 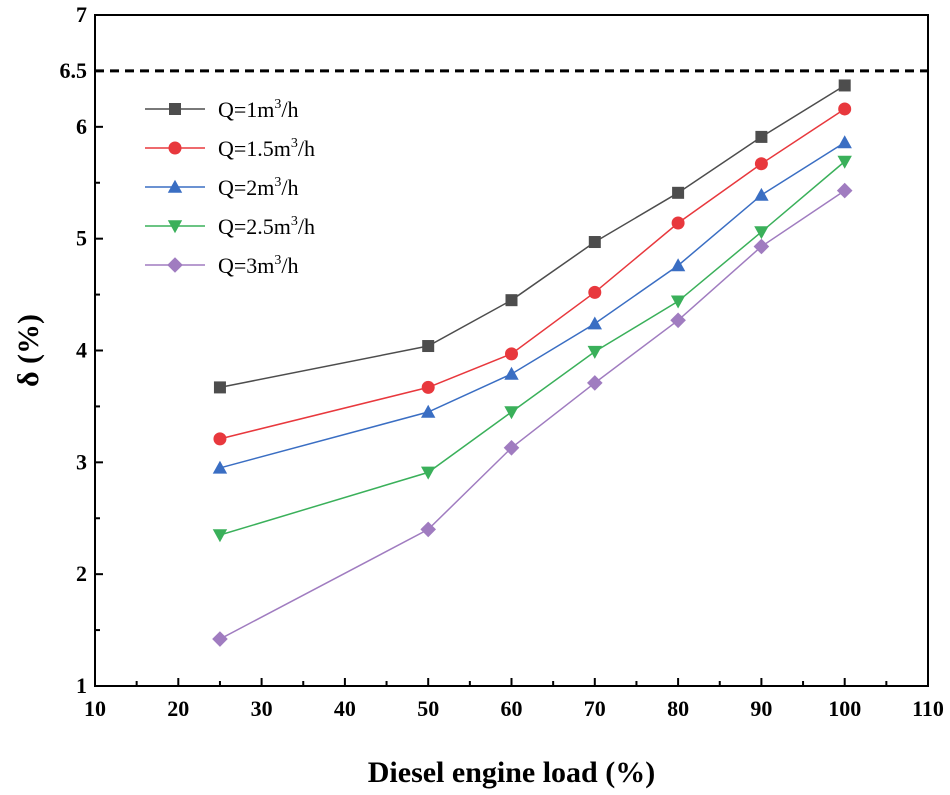 I want to click on x-tick-label: 10, so click(x=95, y=708).